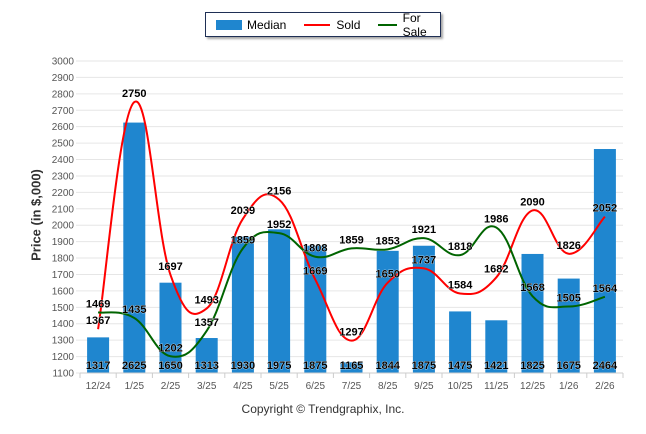  What do you see at coordinates (317, 24) in the screenshot?
I see `sold-line-swatch-icon` at bounding box center [317, 24].